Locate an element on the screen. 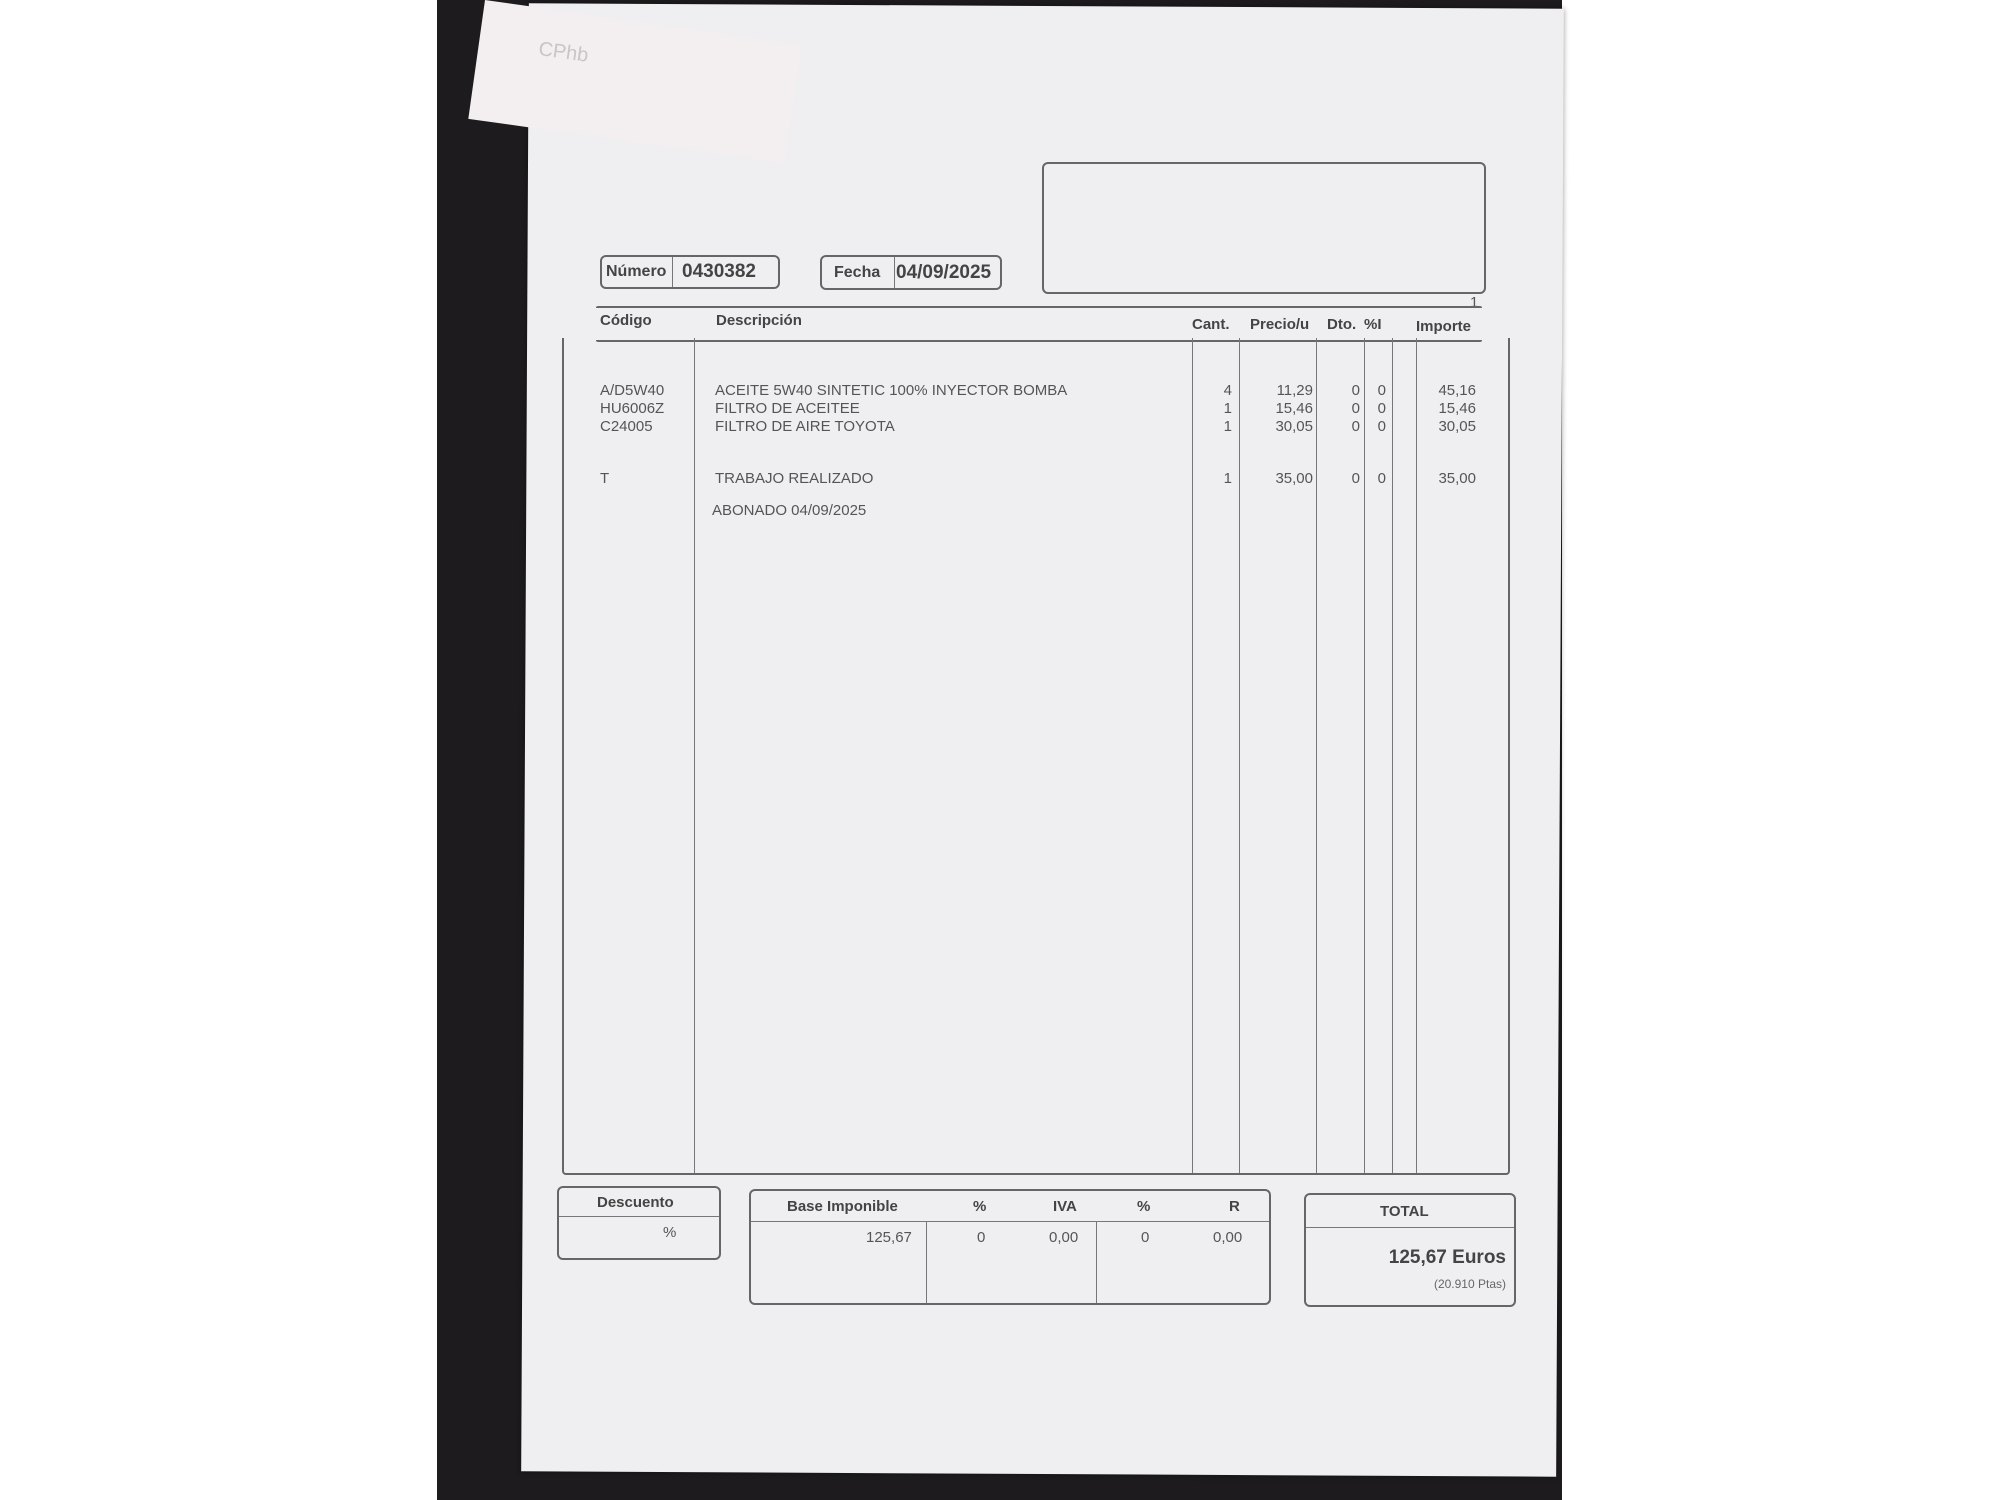 This screenshot has width=2000, height=1500. cell-importe: 15,46 is located at coordinates (1457, 408).